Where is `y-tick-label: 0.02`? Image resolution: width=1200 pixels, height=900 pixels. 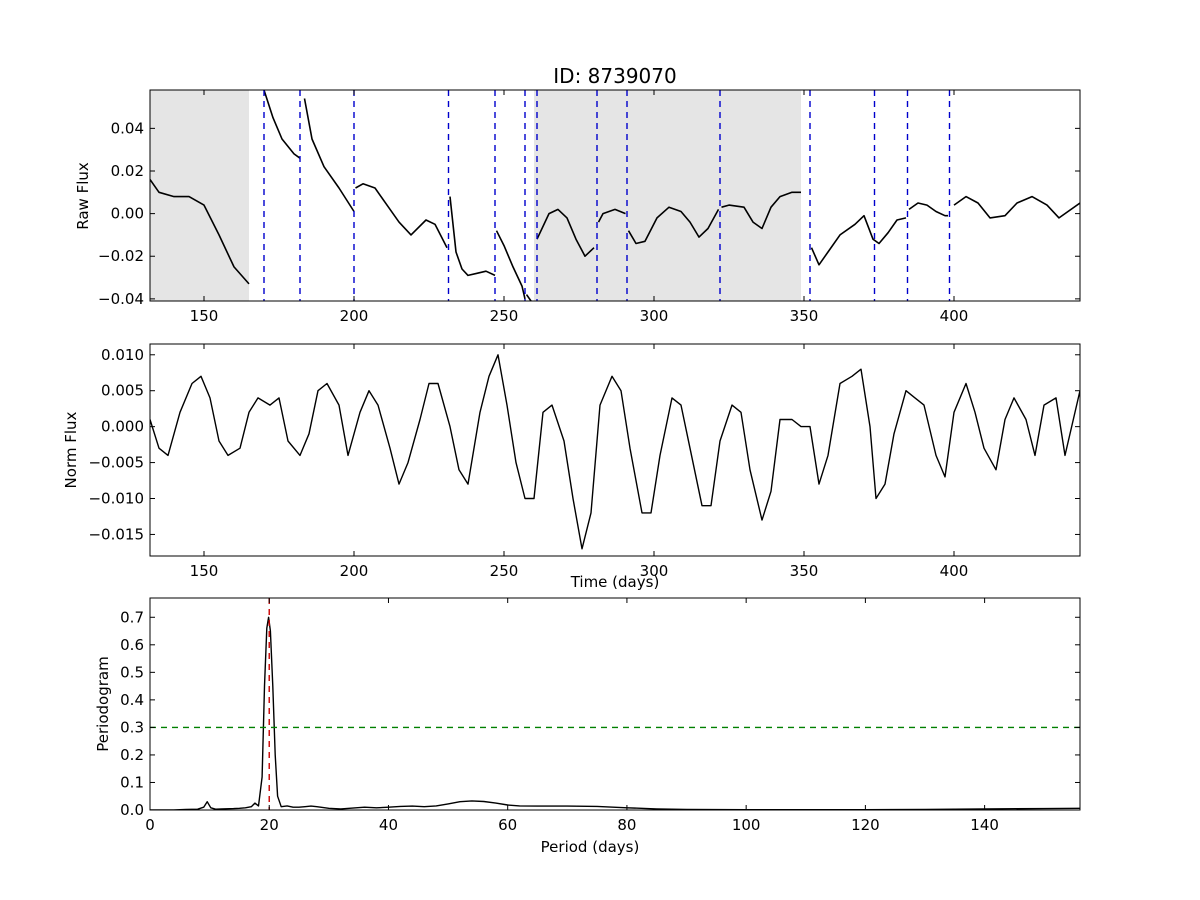 y-tick-label: 0.02 is located at coordinates (127, 171).